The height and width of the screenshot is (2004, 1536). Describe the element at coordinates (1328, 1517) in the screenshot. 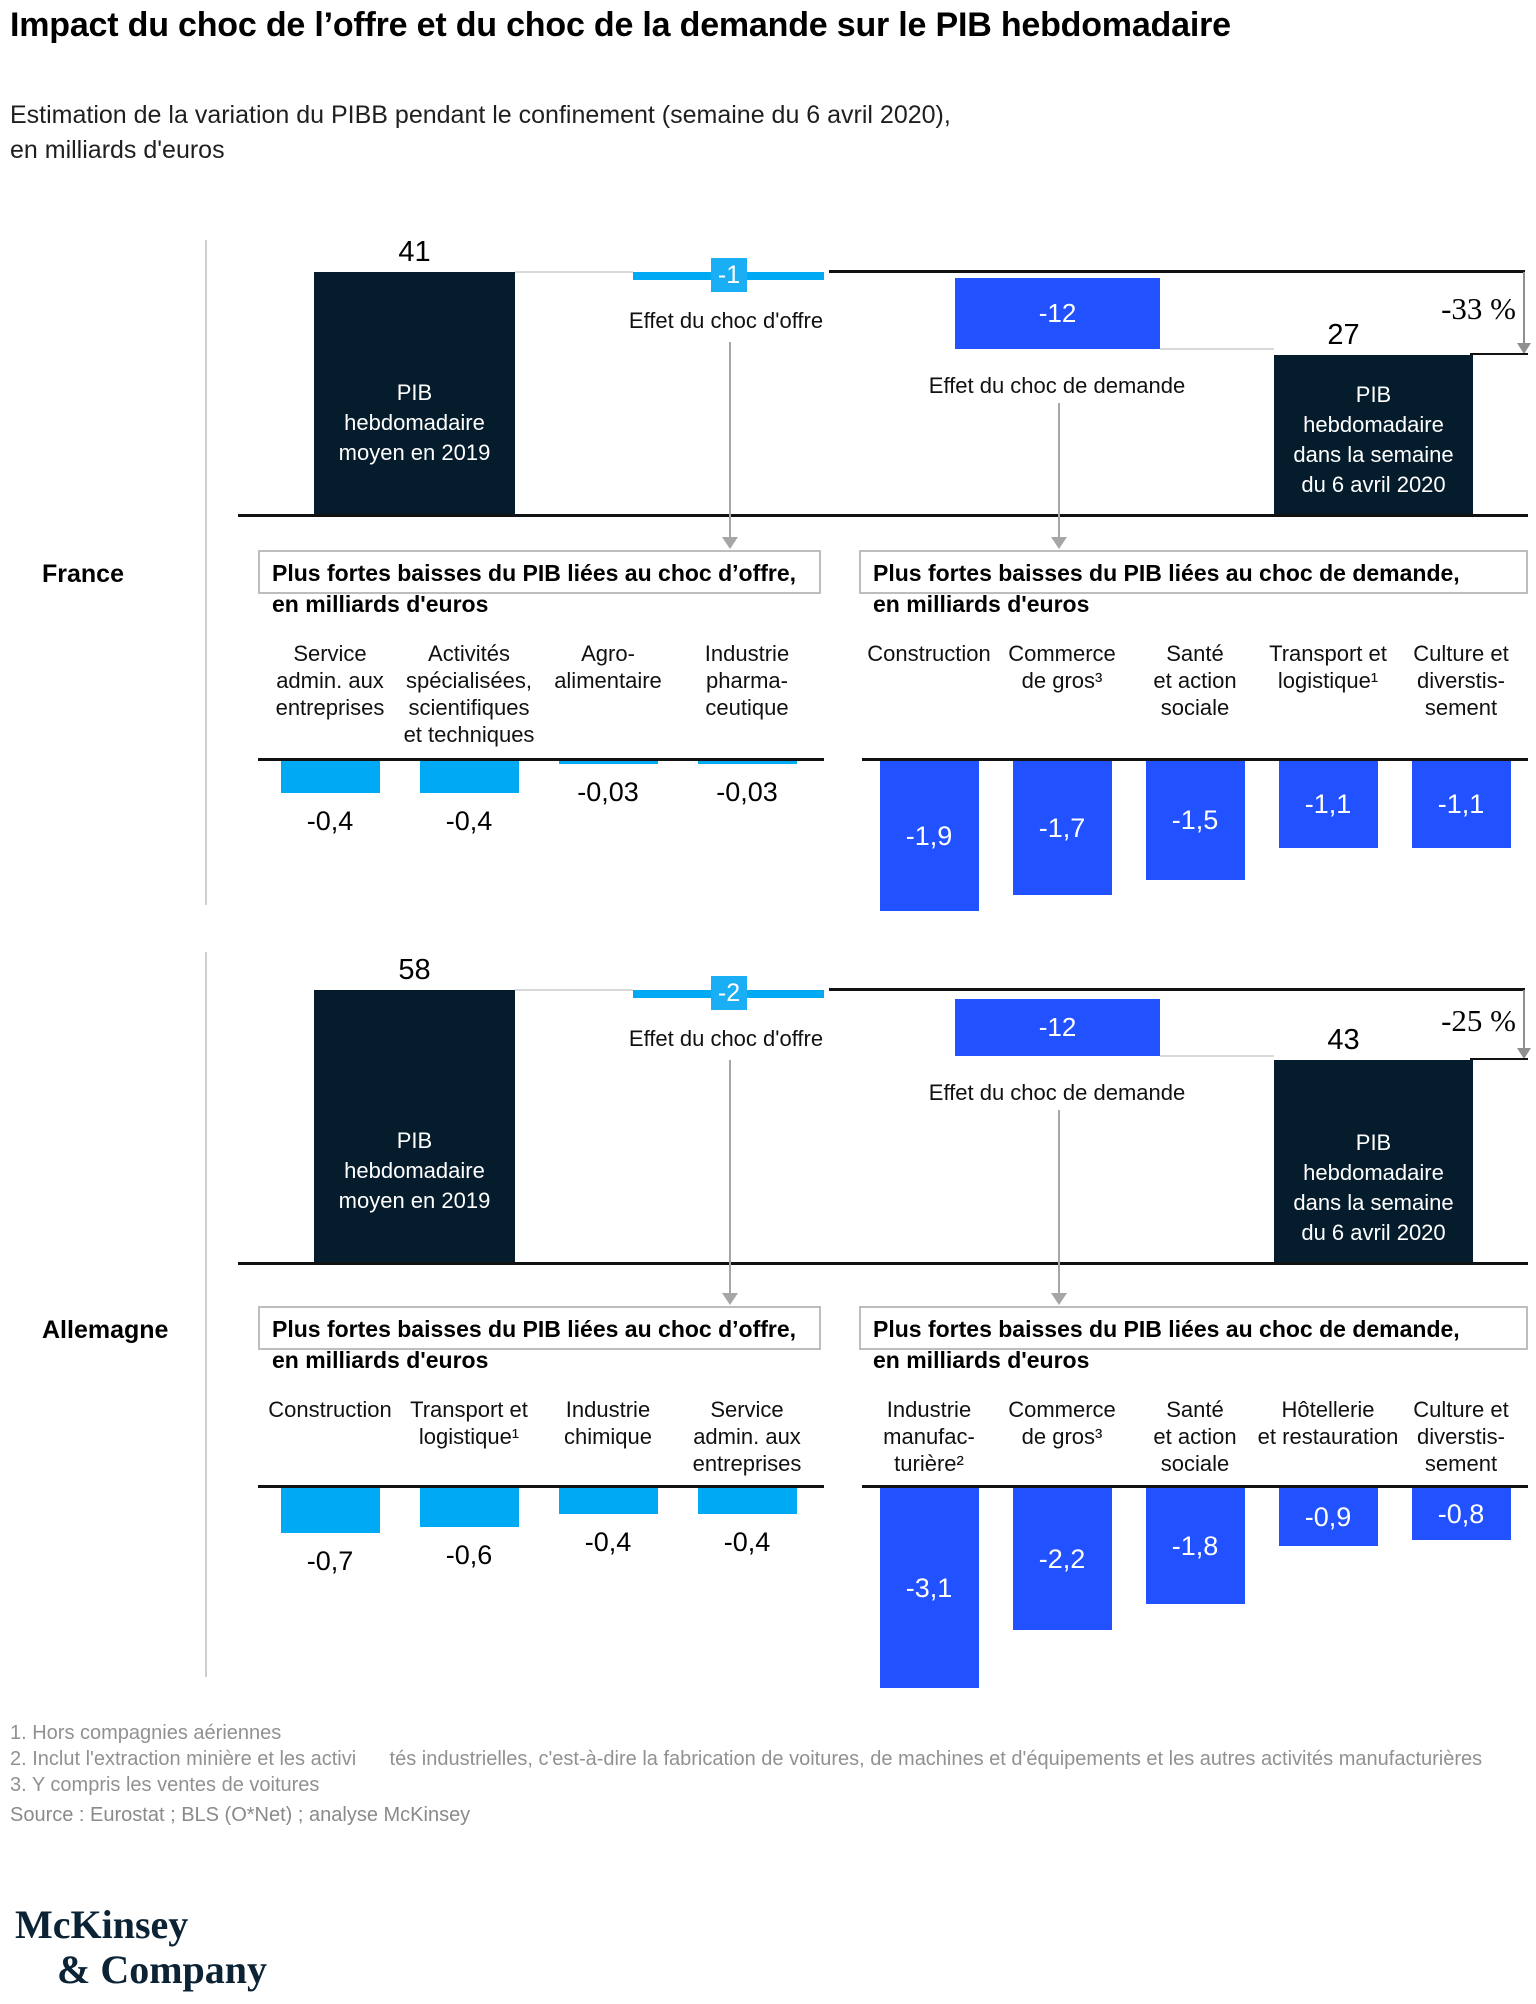

I see `demand-bar: -0,9` at that location.